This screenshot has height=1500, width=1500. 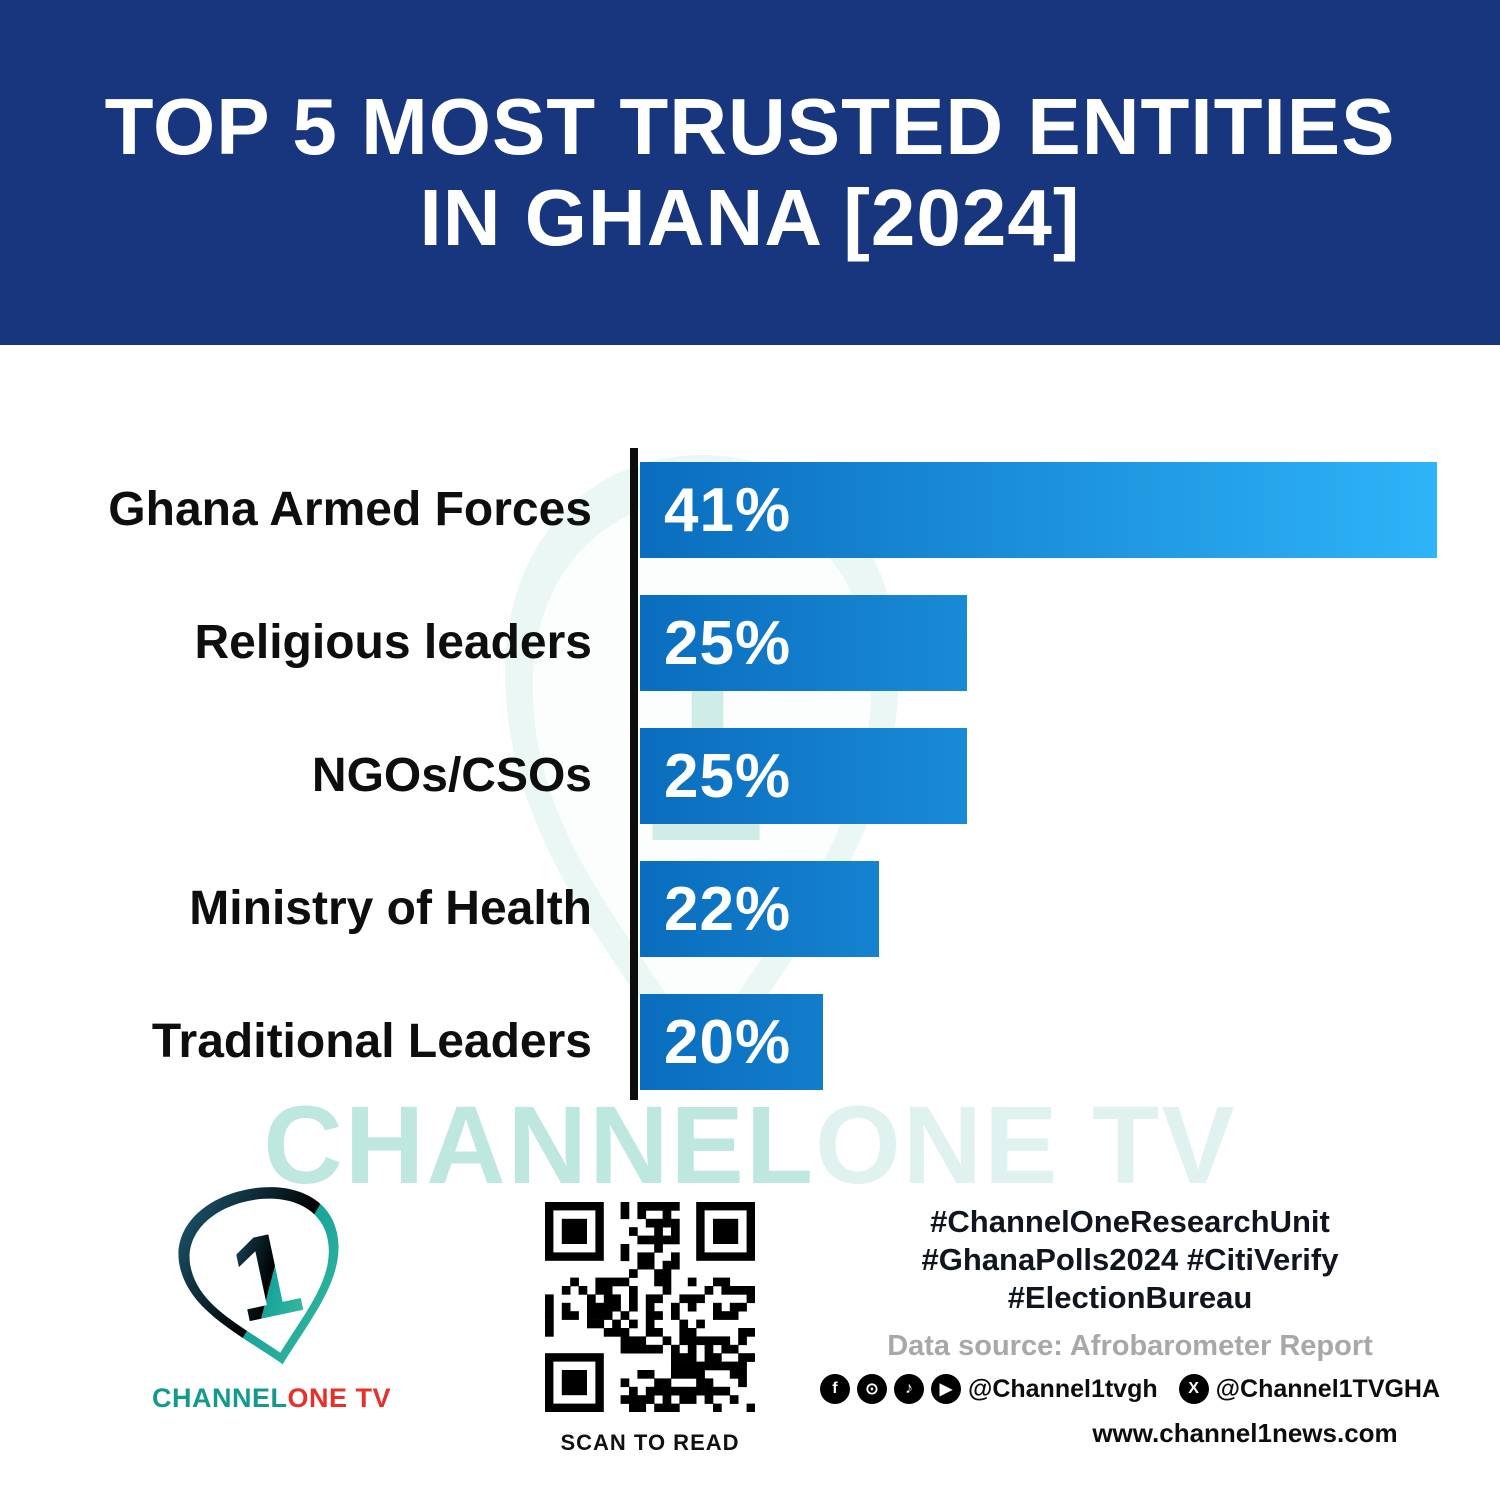 I want to click on chart-row: Religious leaders 25%, so click(x=750, y=643).